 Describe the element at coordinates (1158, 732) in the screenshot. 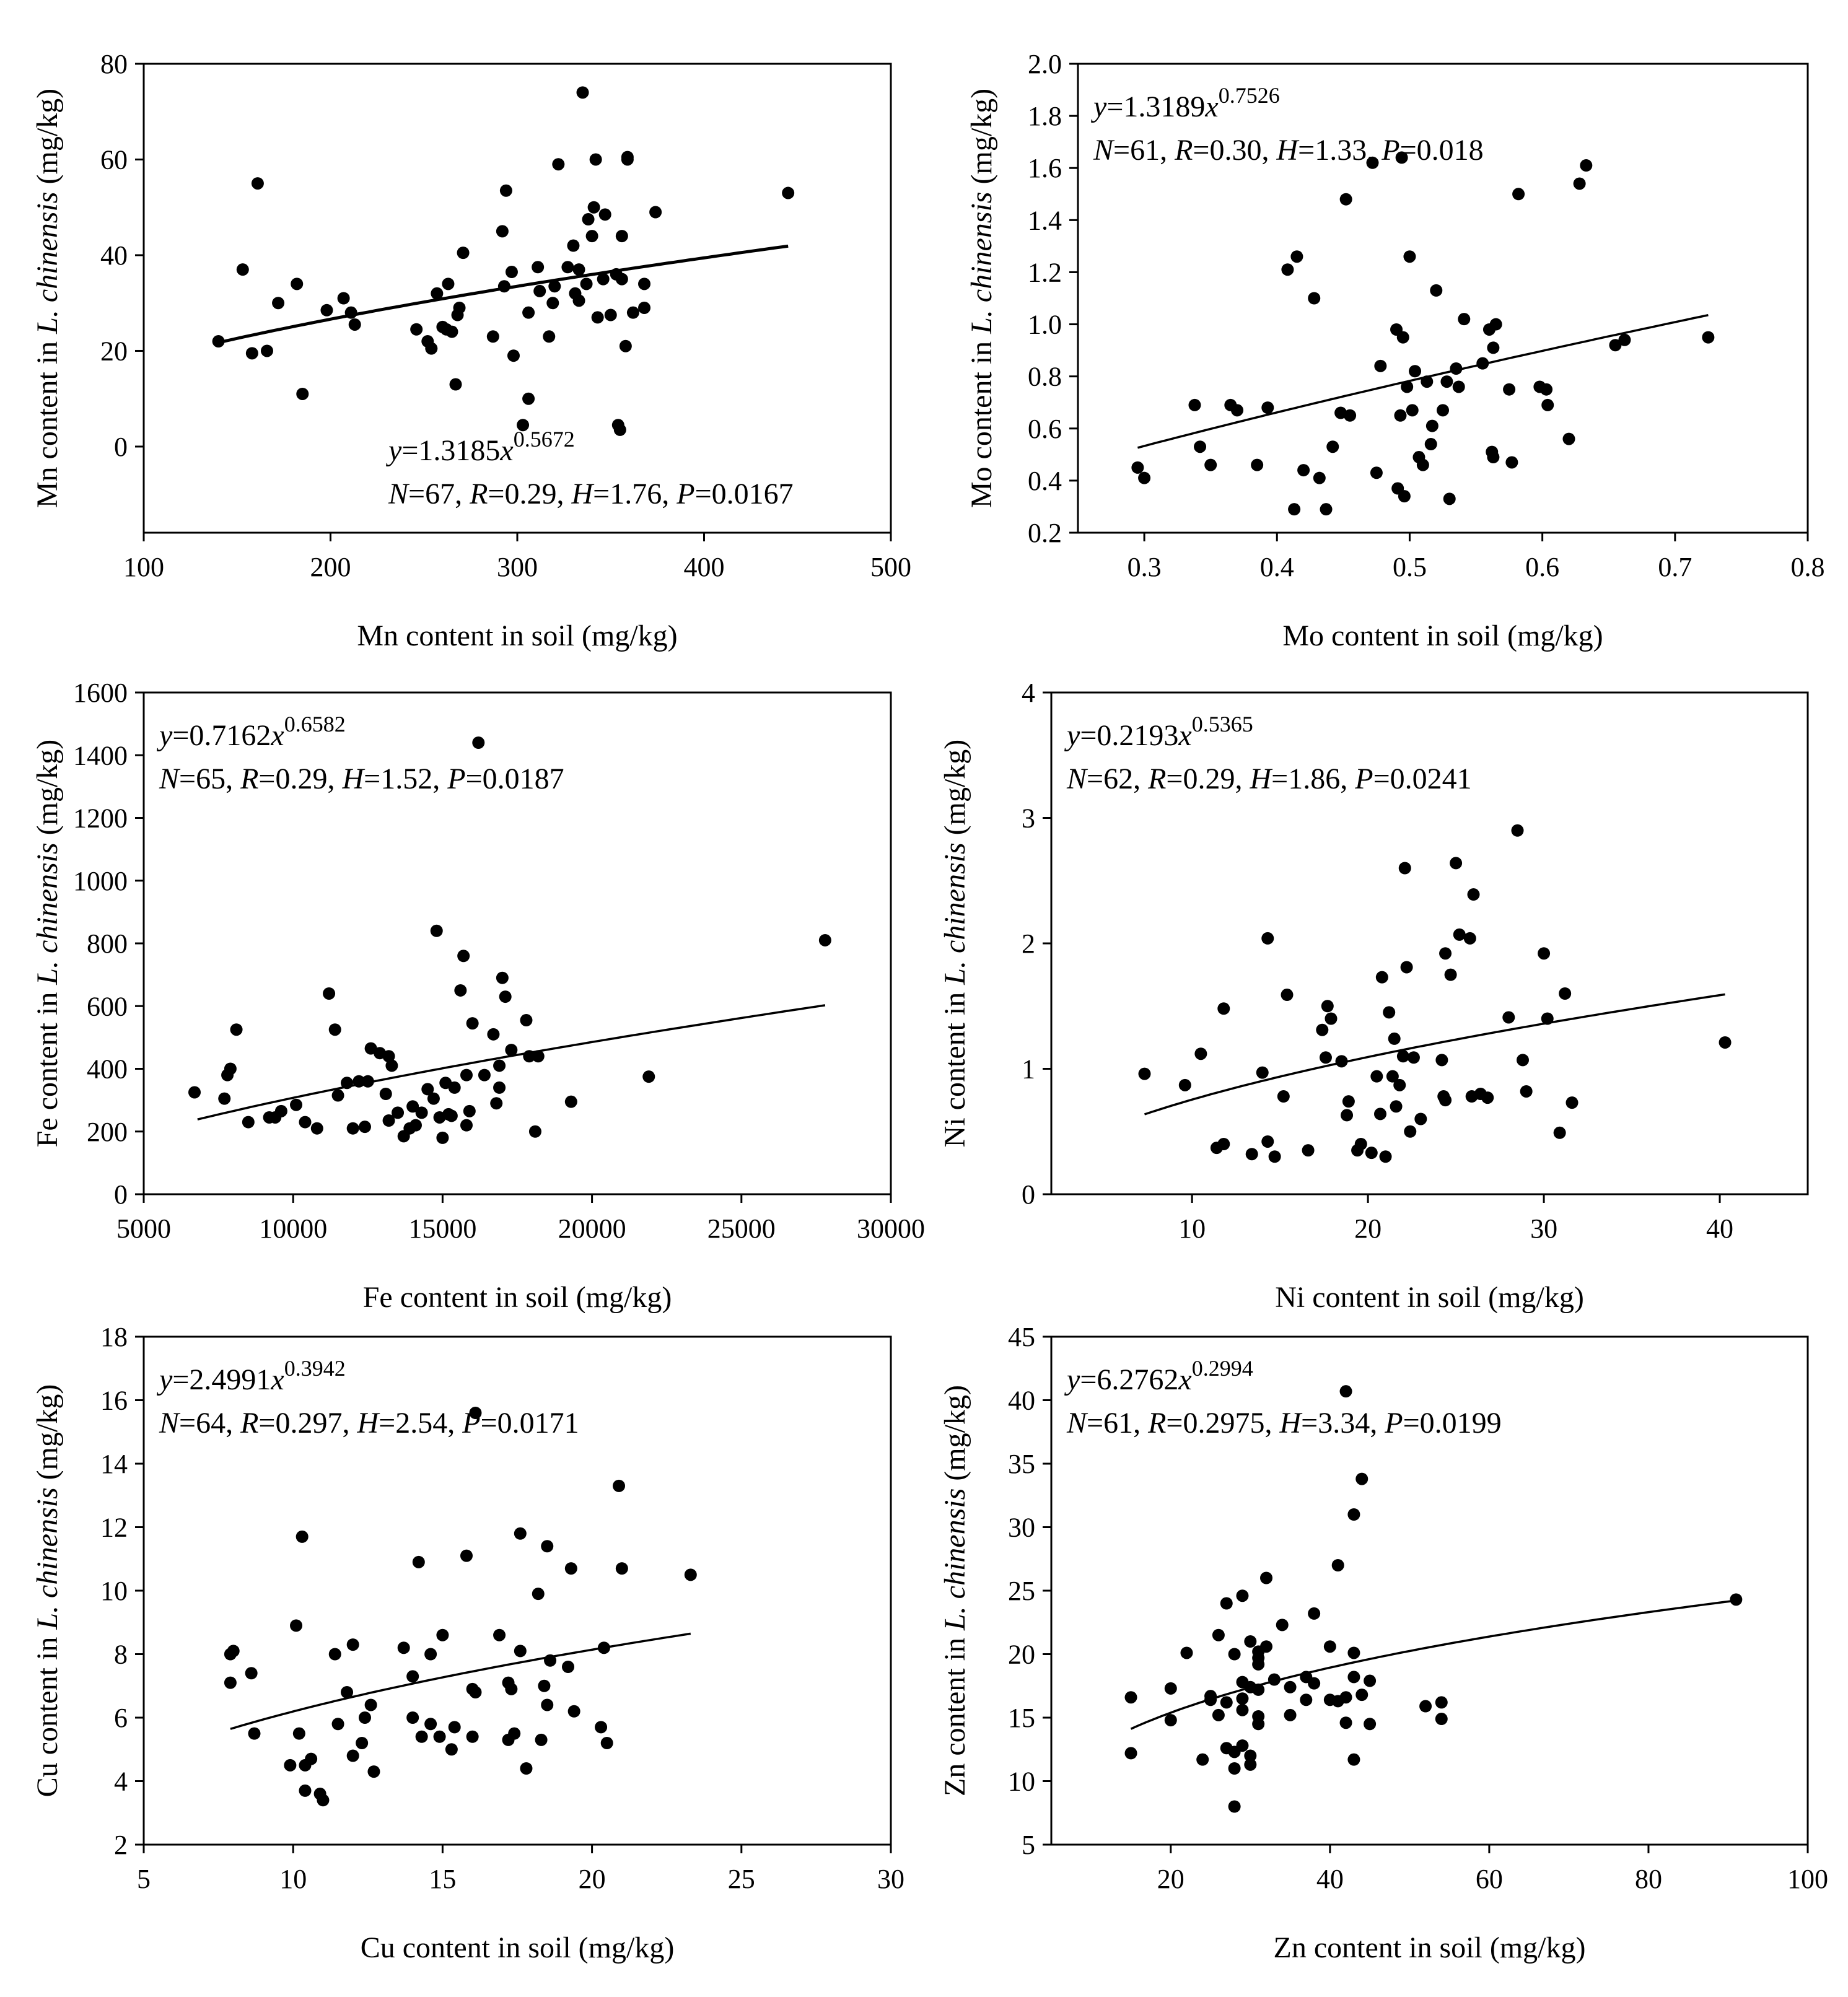

I see `fit-equation: y=0.2193x0.5365` at that location.